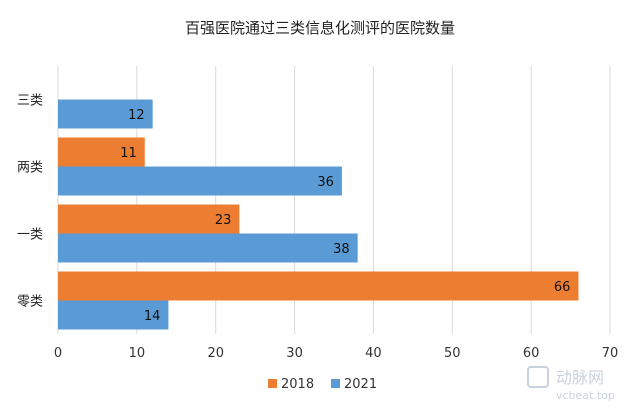  What do you see at coordinates (580, 377) in the screenshot?
I see `watermark-brand: 动脉网` at bounding box center [580, 377].